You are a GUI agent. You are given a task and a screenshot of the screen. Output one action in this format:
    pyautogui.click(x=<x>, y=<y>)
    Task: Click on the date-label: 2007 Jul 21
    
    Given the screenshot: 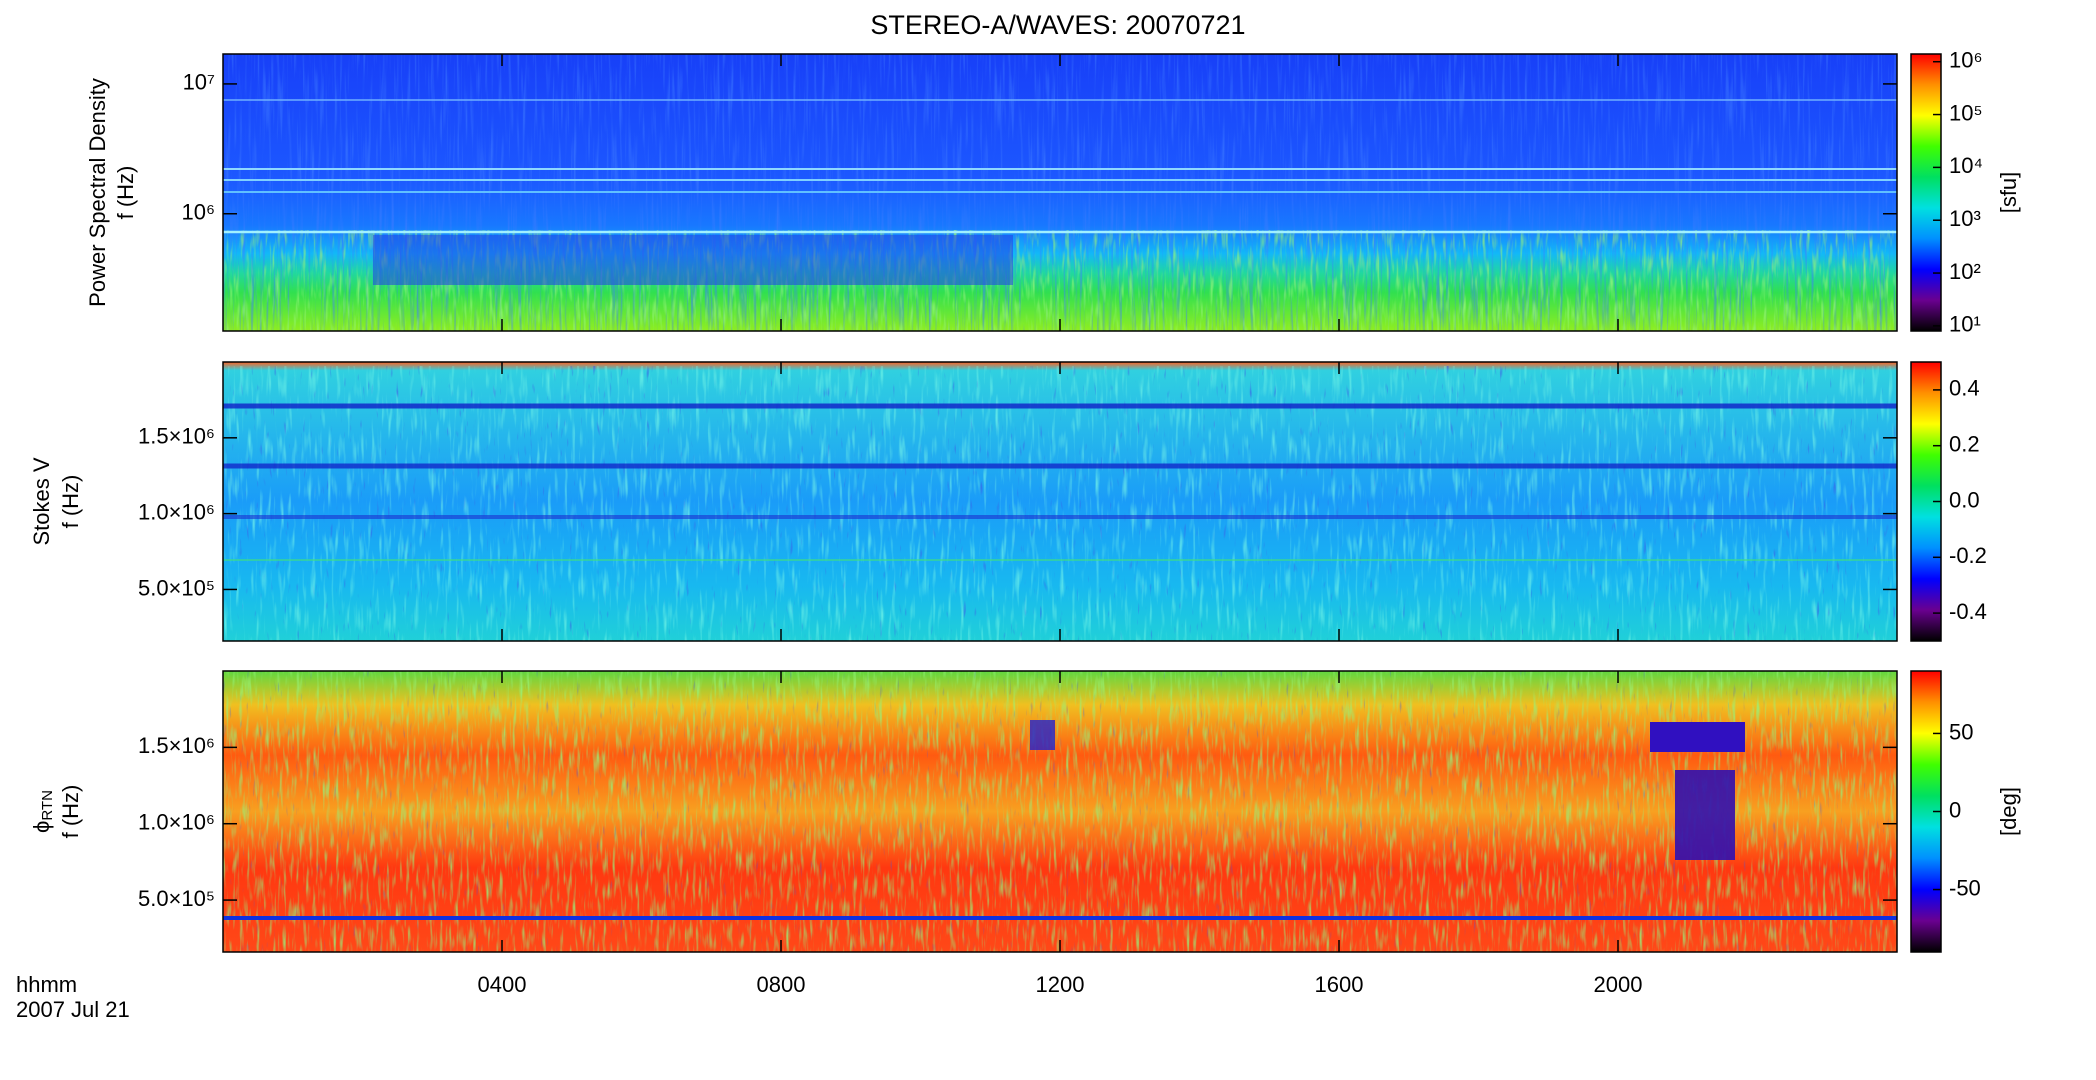 What is the action you would take?
    pyautogui.click(x=73, y=1009)
    